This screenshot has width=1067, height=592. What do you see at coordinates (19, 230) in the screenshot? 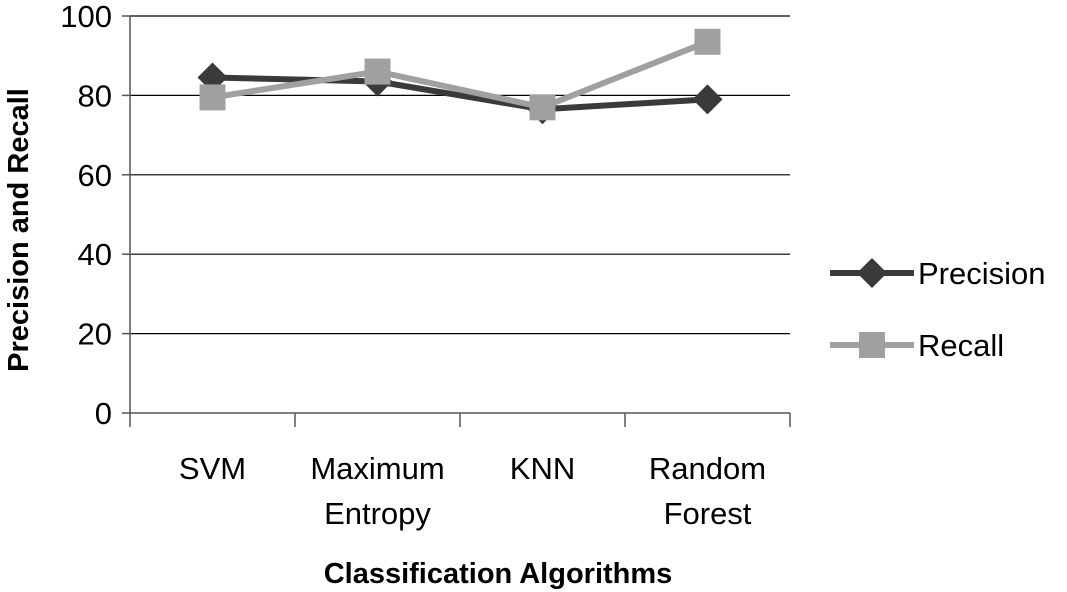
I see `y-axis-title: Precision and Recall` at bounding box center [19, 230].